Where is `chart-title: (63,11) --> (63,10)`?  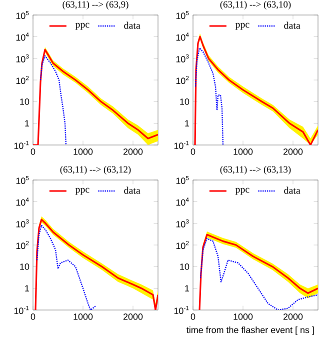
chart-title: (63,11) --> (63,10) is located at coordinates (255, 5).